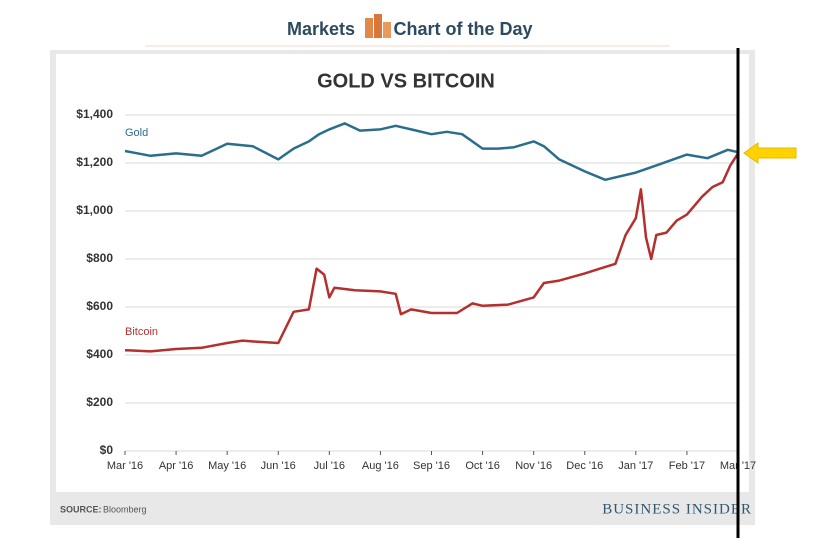 This screenshot has height=544, width=816. What do you see at coordinates (107, 450) in the screenshot?
I see `y-tick-label: $0` at bounding box center [107, 450].